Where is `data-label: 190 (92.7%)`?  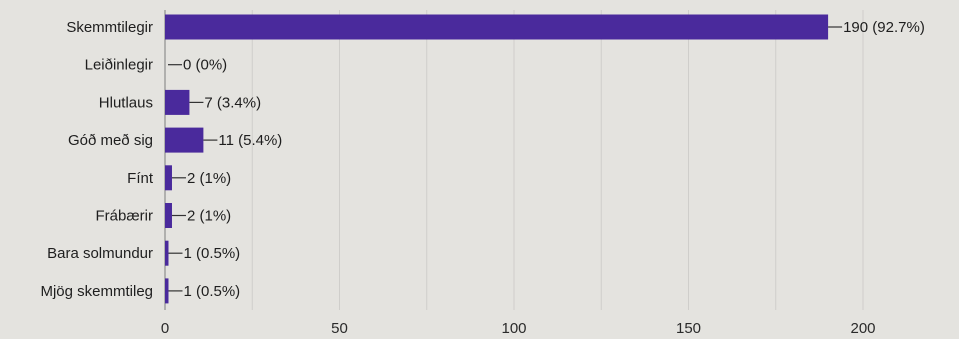 data-label: 190 (92.7%) is located at coordinates (884, 27).